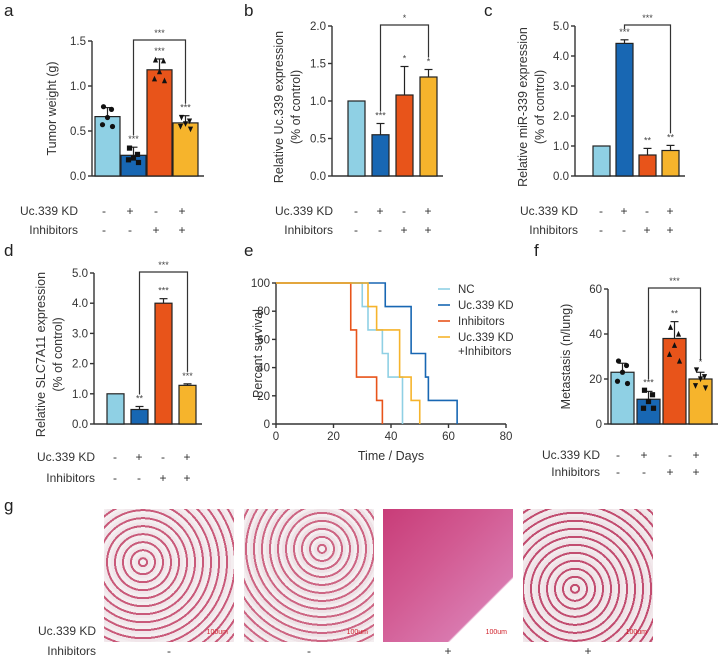  Describe the element at coordinates (267, 425) in the screenshot. I see `e-y-tick-label: 0` at that location.